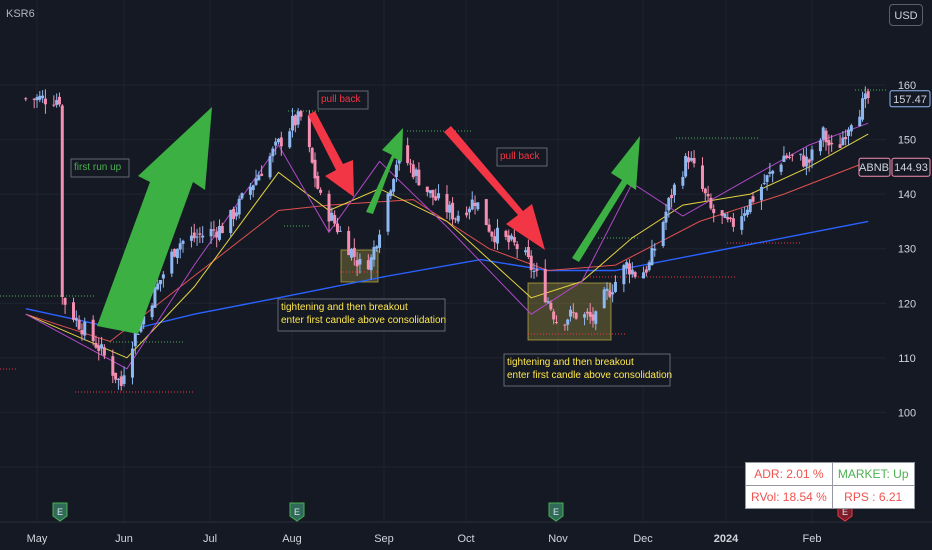  What do you see at coordinates (907, 250) in the screenshot?
I see `y-tick-label: 130` at bounding box center [907, 250].